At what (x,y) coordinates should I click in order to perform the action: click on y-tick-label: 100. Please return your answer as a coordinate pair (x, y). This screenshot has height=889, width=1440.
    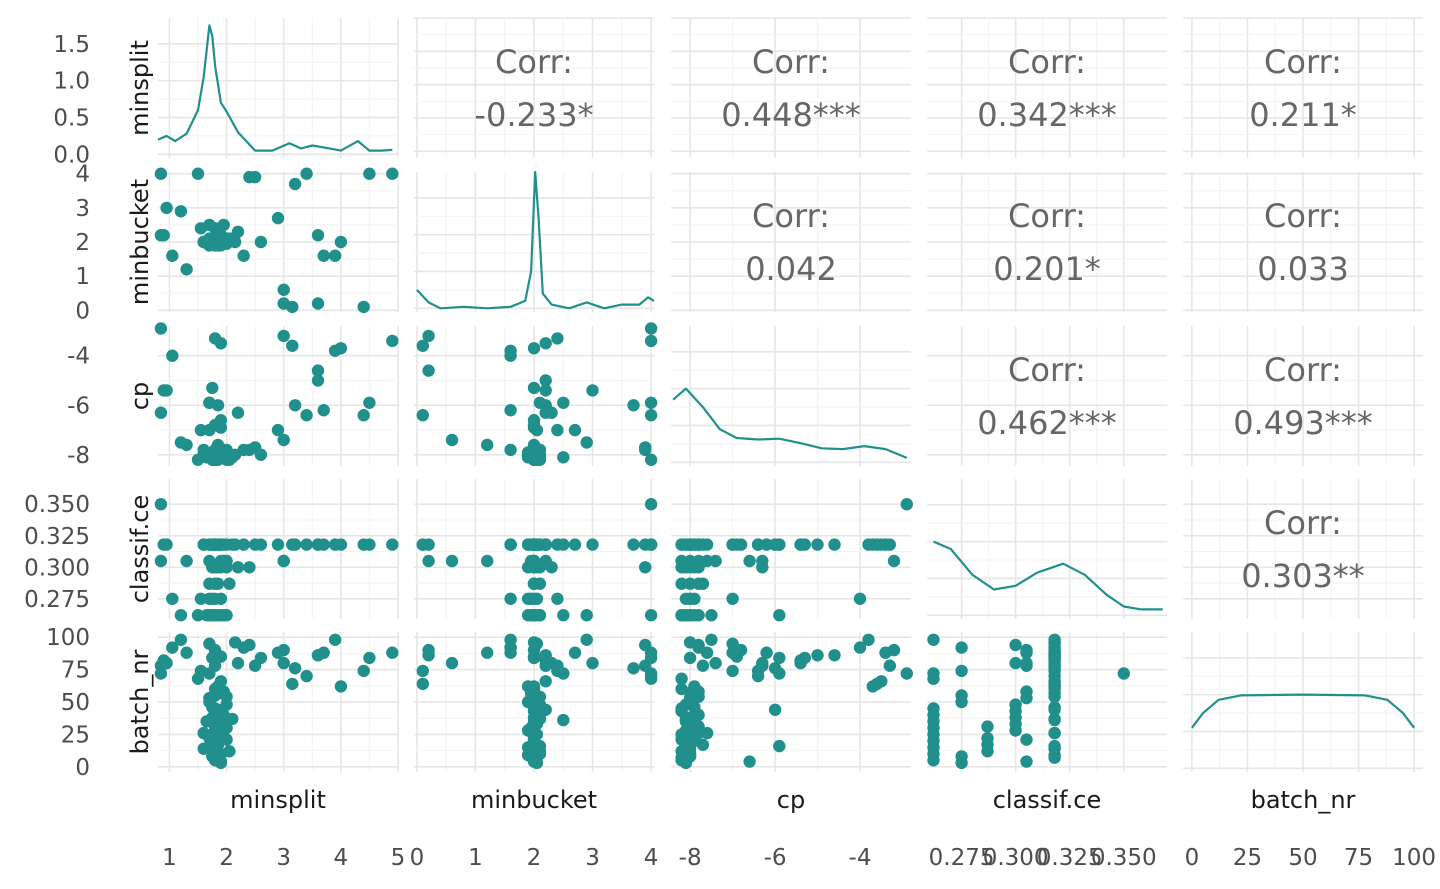
    Looking at the image, I should click on (68, 638).